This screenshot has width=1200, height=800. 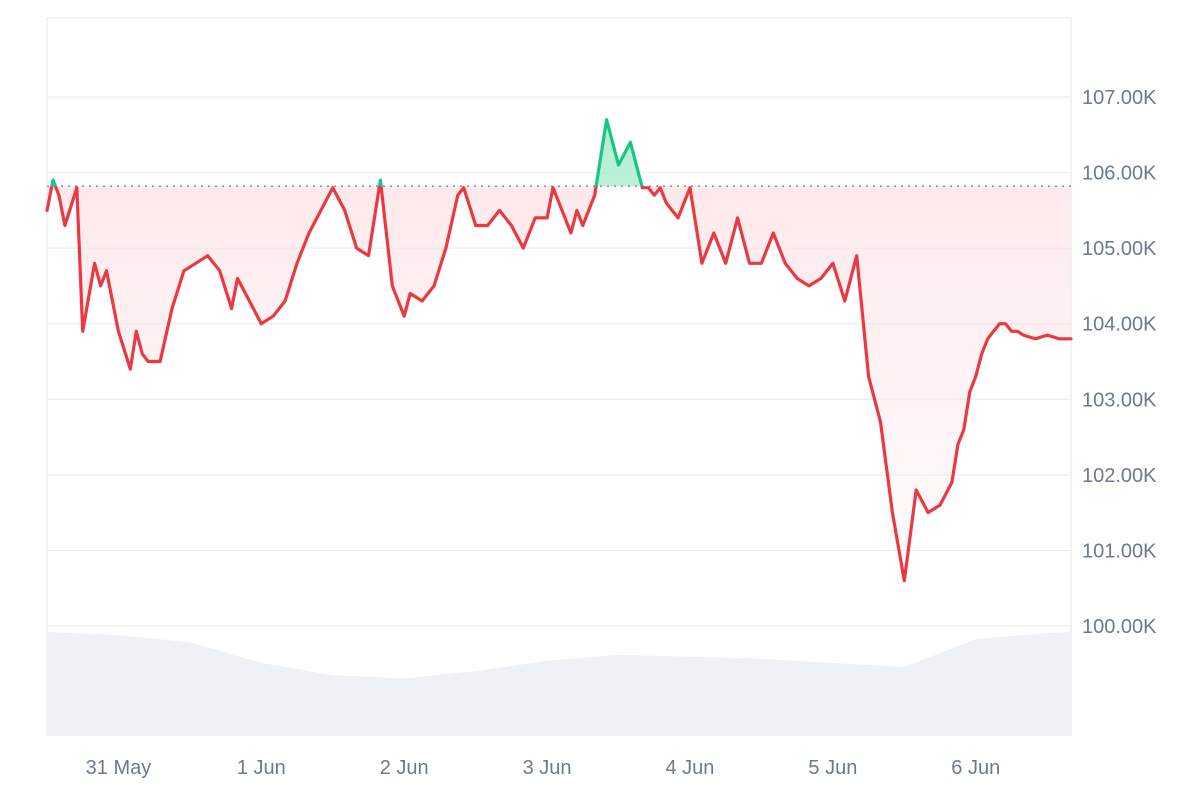 I want to click on y-tick-label: 101.00K, so click(x=1119, y=551).